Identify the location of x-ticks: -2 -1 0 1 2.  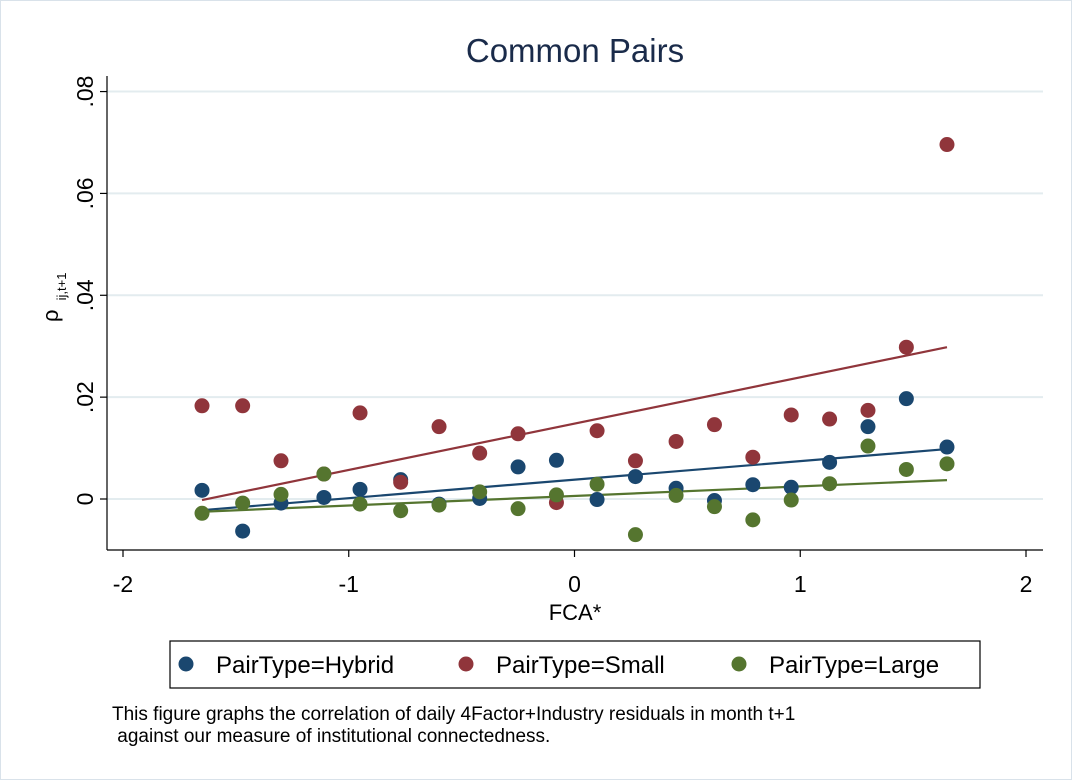
(573, 573).